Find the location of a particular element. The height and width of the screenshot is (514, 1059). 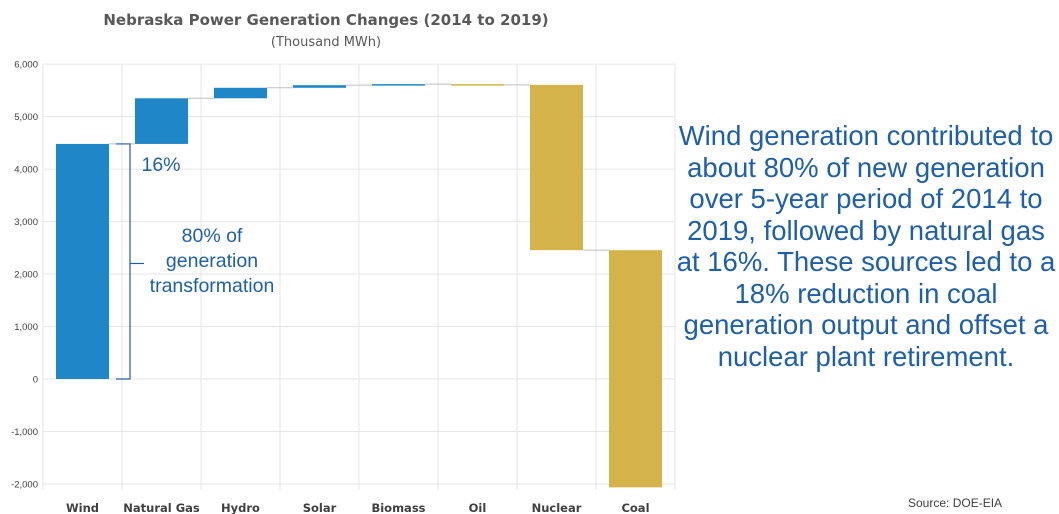

bar-natural-gas is located at coordinates (161, 121).